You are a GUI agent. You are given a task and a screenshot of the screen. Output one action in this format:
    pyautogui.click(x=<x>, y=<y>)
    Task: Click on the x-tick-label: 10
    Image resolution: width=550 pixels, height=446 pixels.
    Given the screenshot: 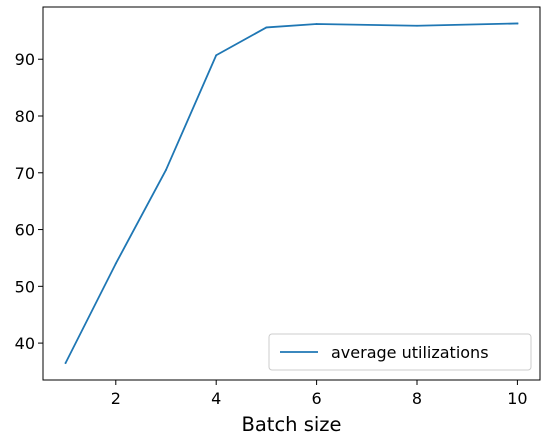 What is the action you would take?
    pyautogui.click(x=517, y=398)
    